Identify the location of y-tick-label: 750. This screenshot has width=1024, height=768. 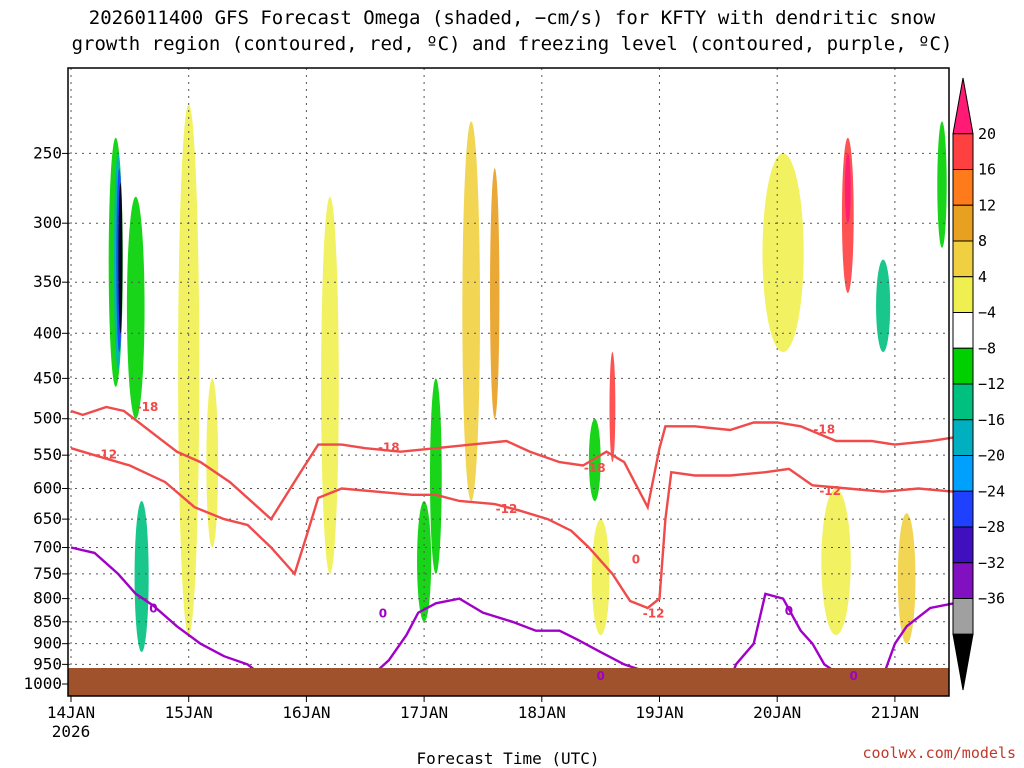
(47, 573).